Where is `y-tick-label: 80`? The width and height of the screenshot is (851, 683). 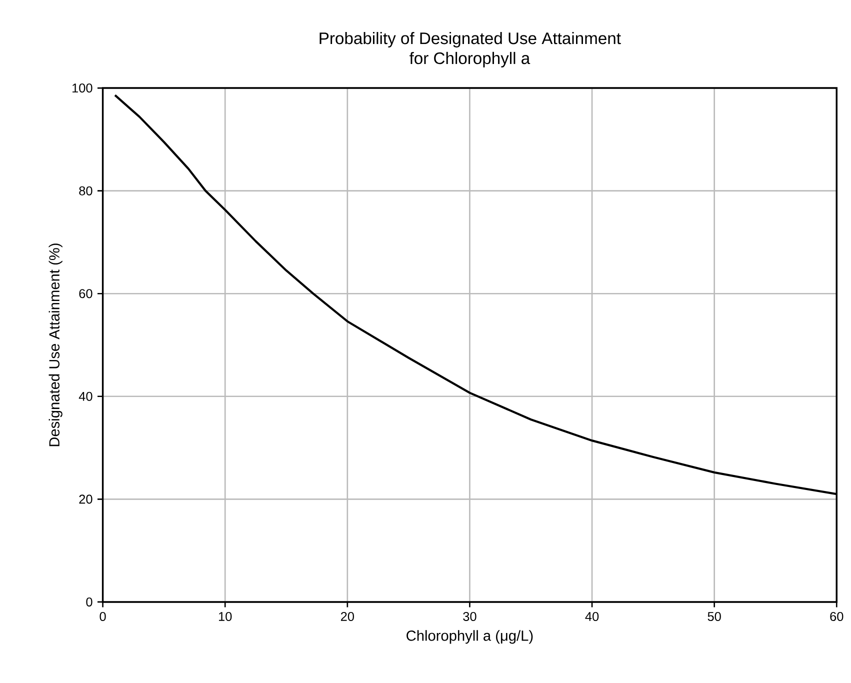 y-tick-label: 80 is located at coordinates (85, 191).